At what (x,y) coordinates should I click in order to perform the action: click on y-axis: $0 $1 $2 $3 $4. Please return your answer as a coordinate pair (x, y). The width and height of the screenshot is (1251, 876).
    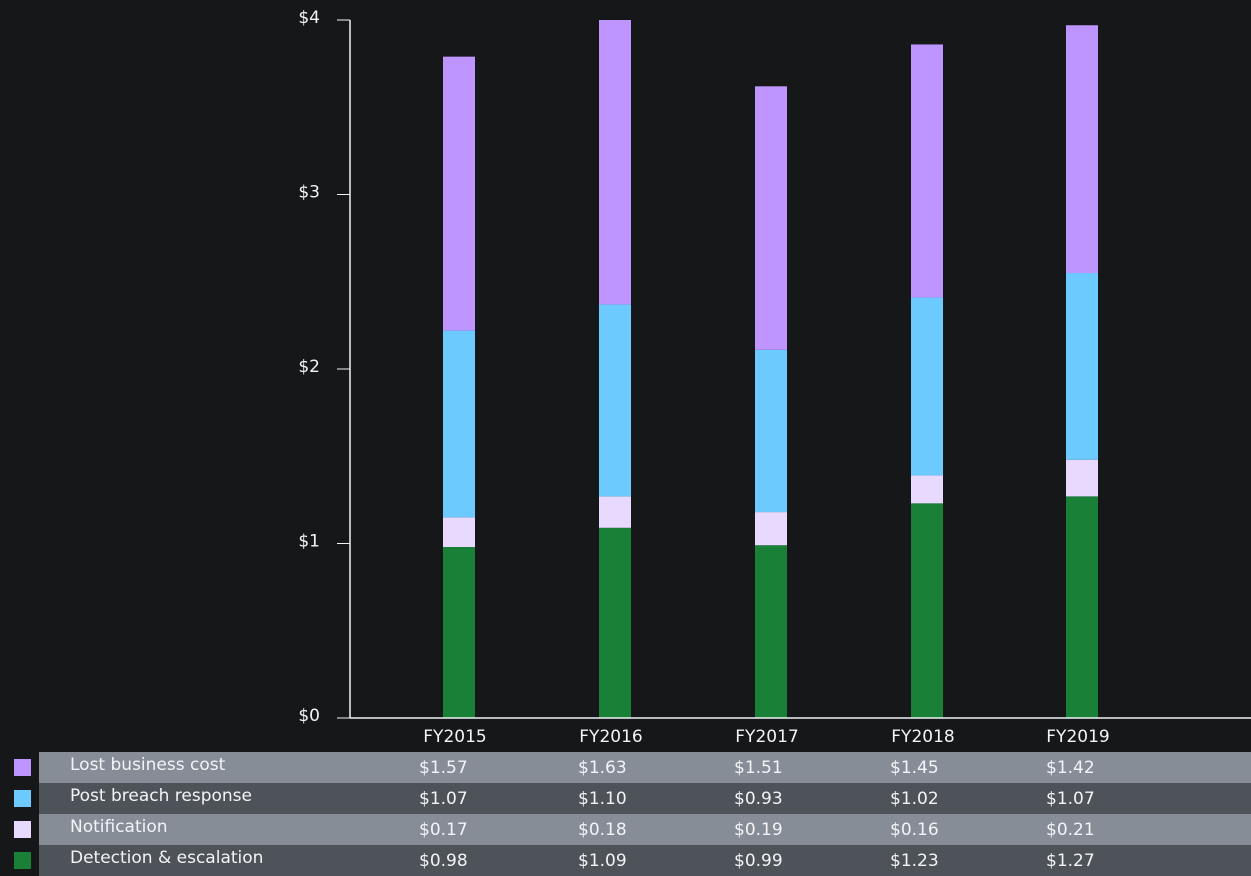
    Looking at the image, I should click on (324, 367).